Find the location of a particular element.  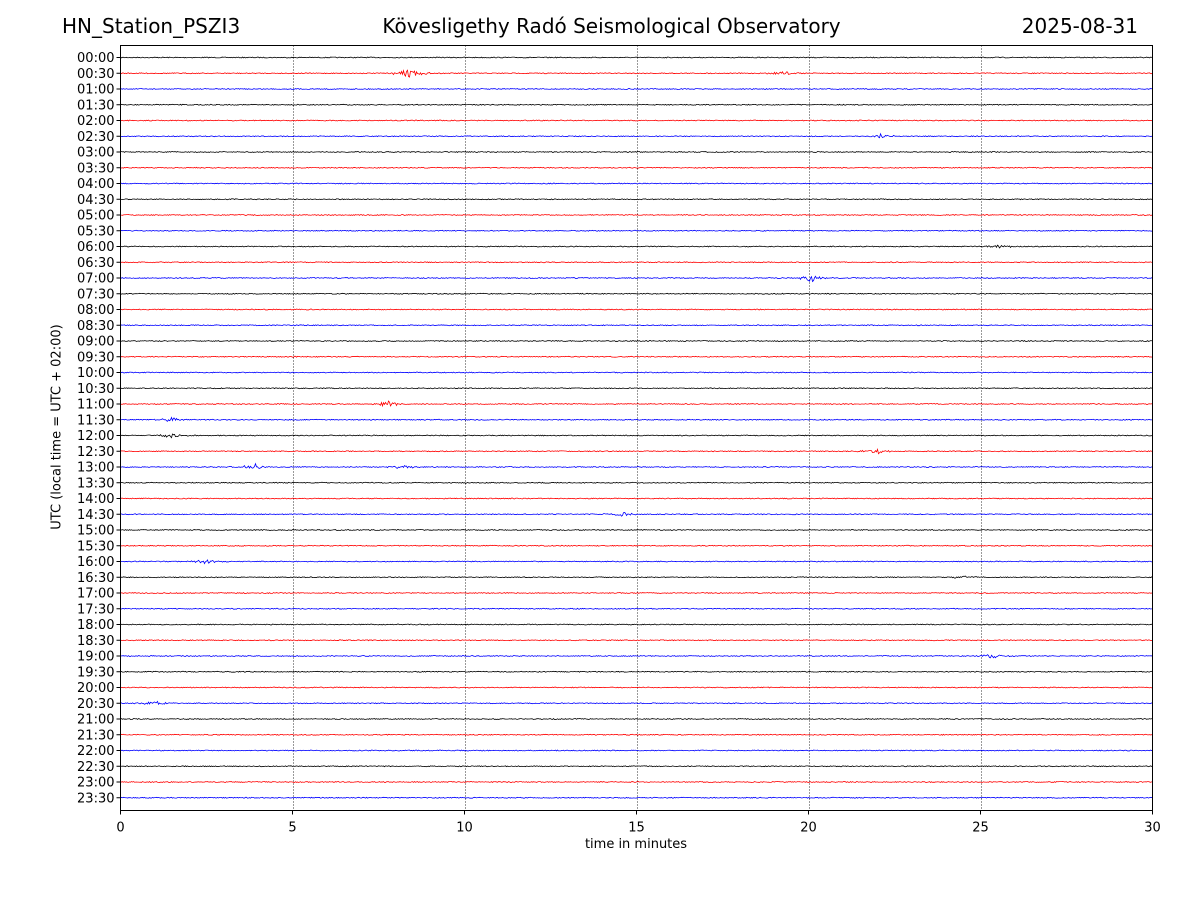

y-tick-label: 15:00 is located at coordinates (95, 531).